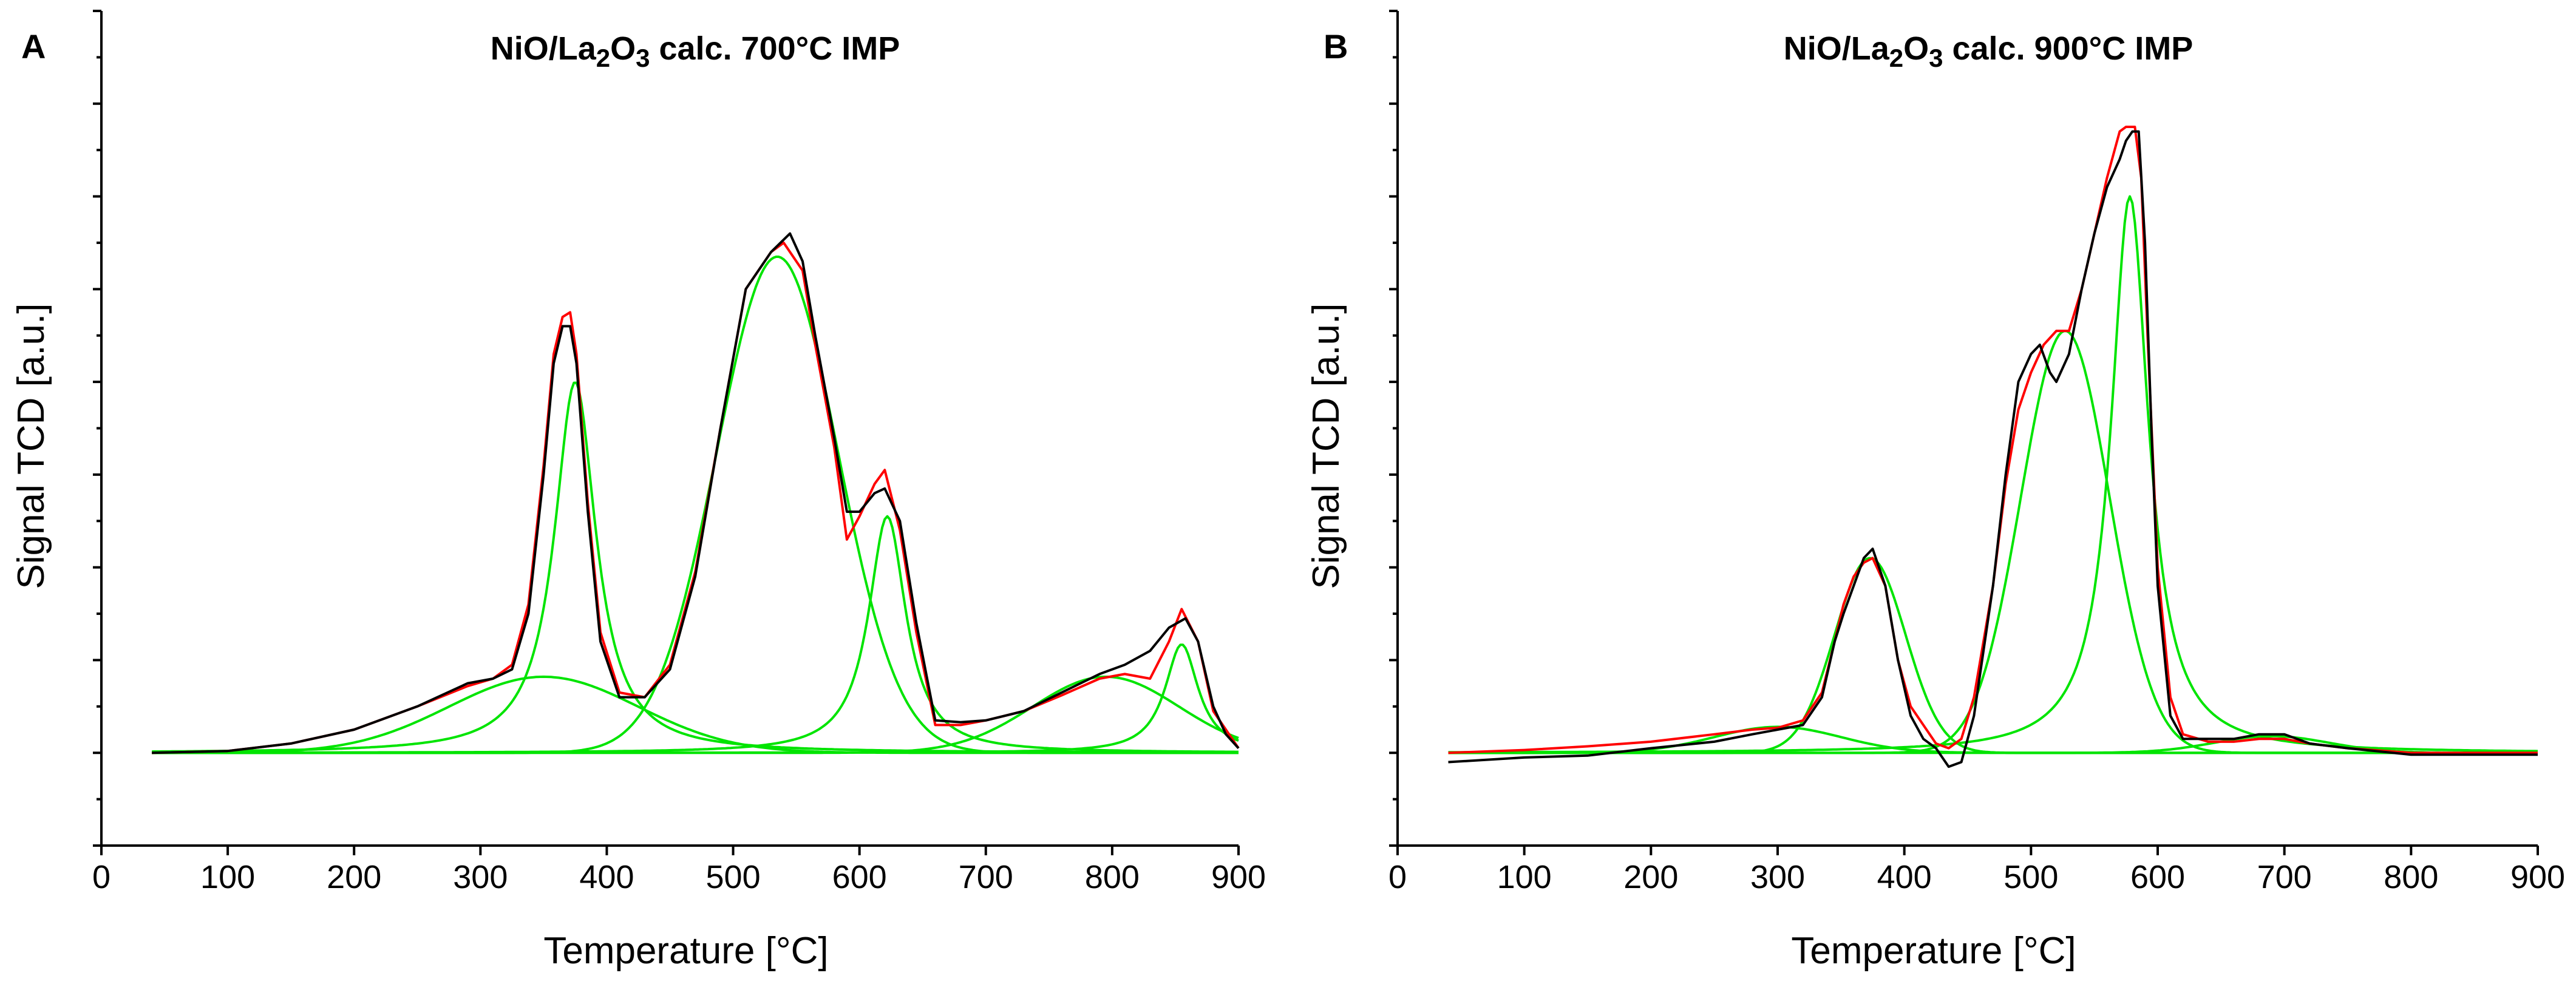 This screenshot has width=2576, height=987. What do you see at coordinates (685, 951) in the screenshot?
I see `panel-a-x-axis-title: Temperature [°C]` at bounding box center [685, 951].